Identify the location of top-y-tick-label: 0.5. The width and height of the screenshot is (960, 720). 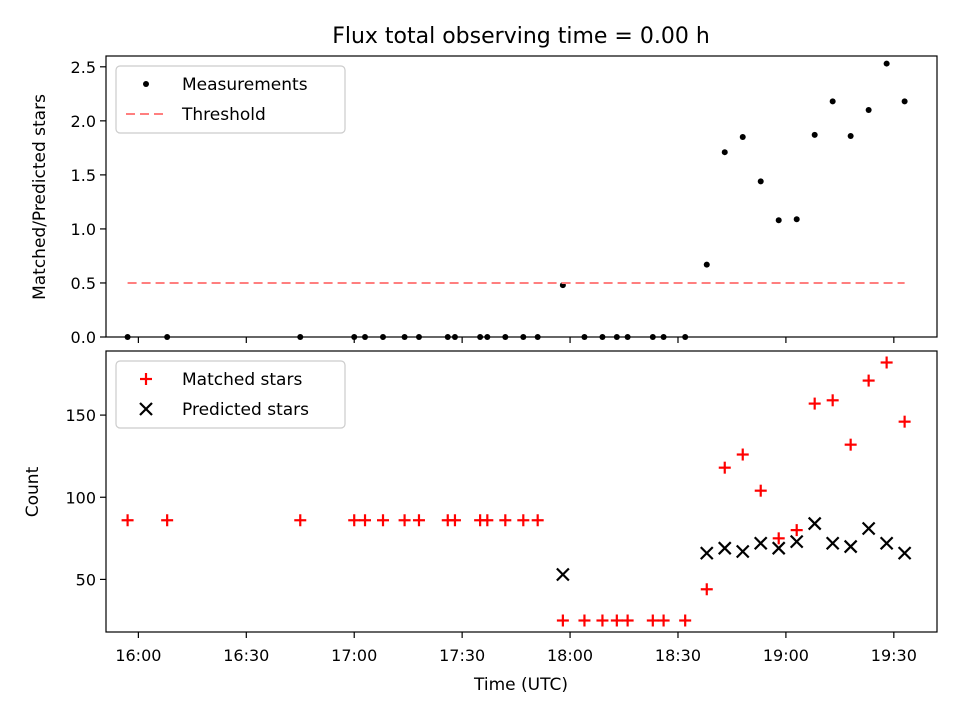
(83, 283).